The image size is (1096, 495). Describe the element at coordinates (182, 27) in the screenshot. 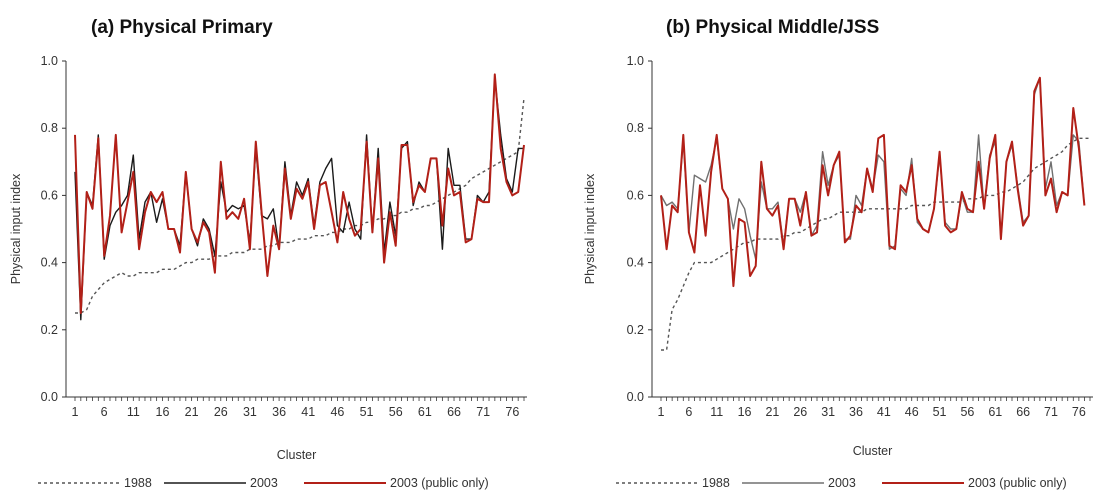

I see `chart-title: (a) Physical Primary` at that location.